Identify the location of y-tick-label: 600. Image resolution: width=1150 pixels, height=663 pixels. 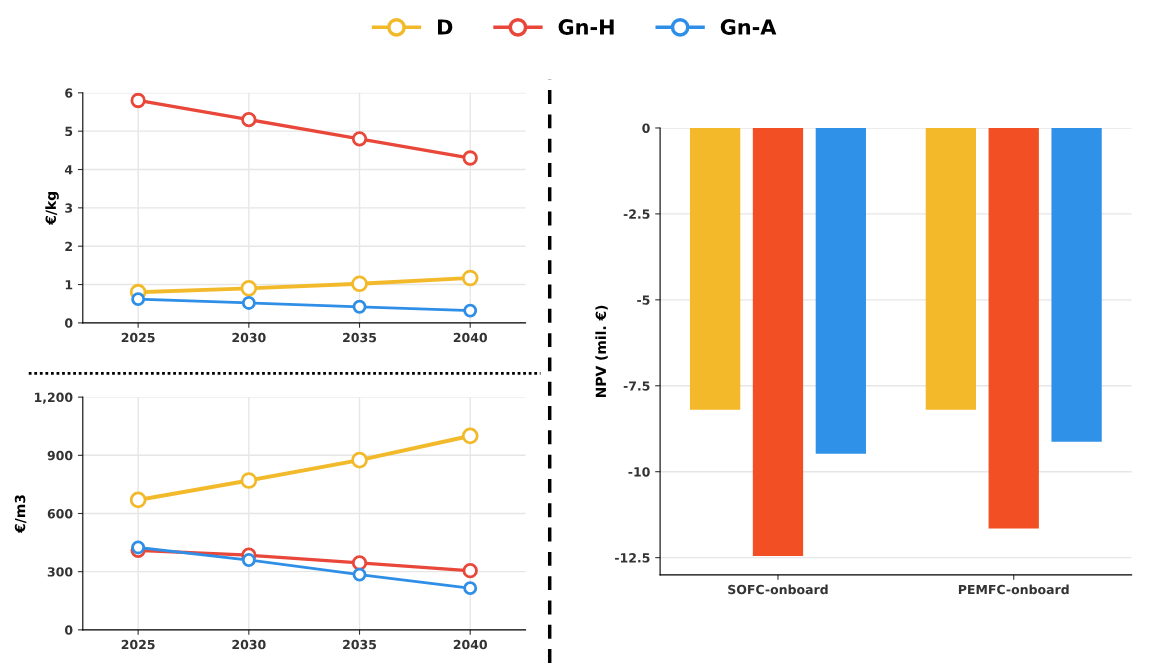
(60, 513).